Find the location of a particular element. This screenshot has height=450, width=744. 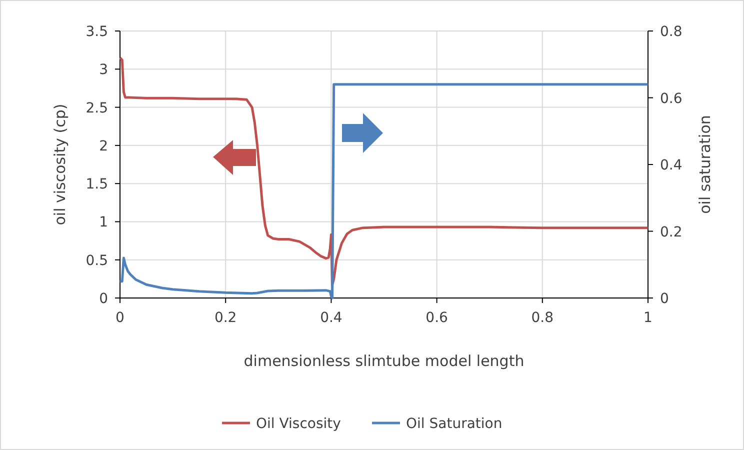

y-tick-label: 0.5 is located at coordinates (97, 260).